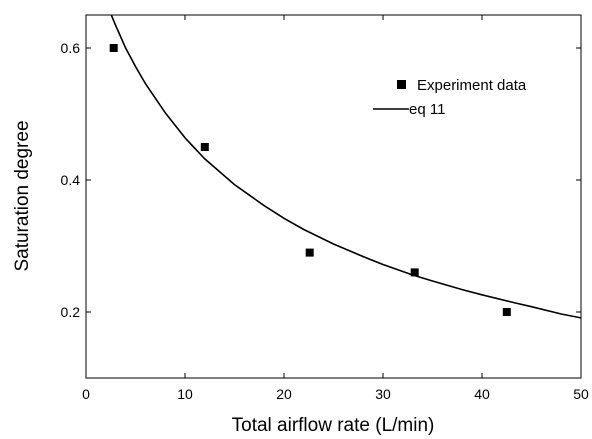 Image resolution: width=592 pixels, height=439 pixels. I want to click on legend-marker-square, so click(401, 84).